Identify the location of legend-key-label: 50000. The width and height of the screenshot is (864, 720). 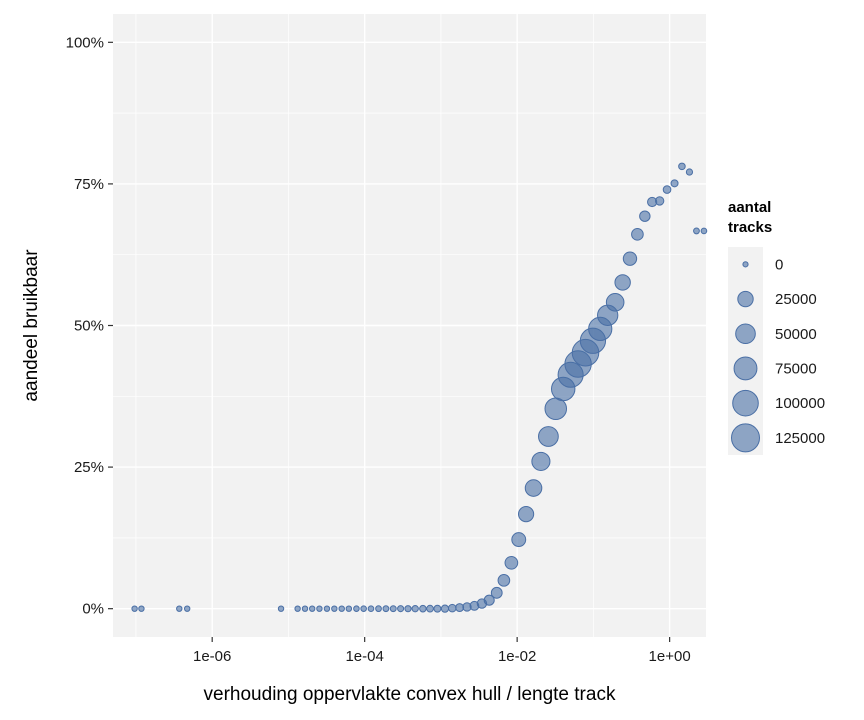
(796, 334).